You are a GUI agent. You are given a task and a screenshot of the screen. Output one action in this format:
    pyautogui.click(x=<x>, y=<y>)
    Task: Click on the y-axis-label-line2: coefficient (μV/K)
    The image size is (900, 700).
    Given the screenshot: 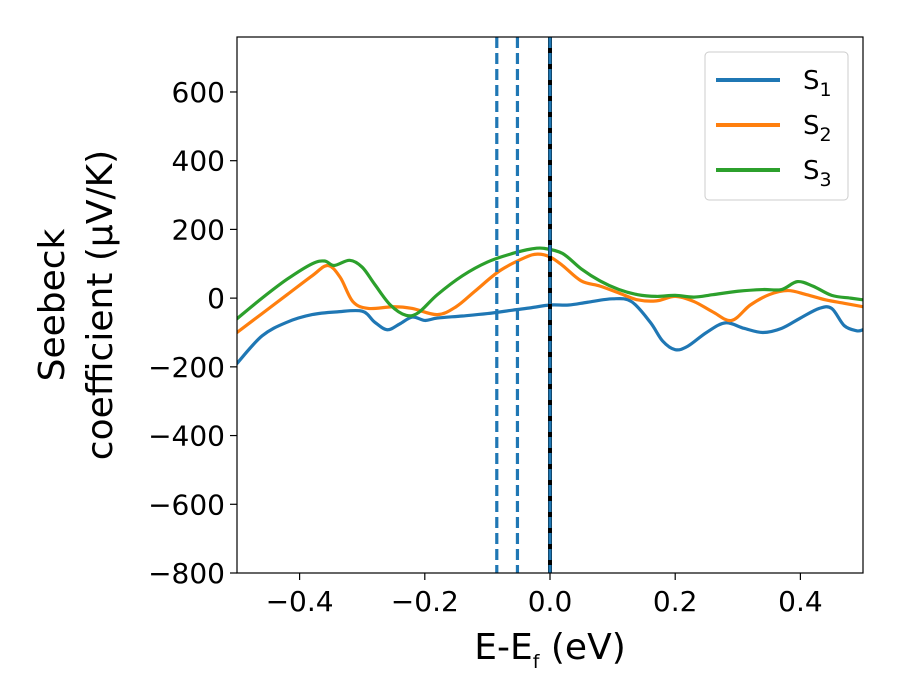 What is the action you would take?
    pyautogui.click(x=100, y=305)
    